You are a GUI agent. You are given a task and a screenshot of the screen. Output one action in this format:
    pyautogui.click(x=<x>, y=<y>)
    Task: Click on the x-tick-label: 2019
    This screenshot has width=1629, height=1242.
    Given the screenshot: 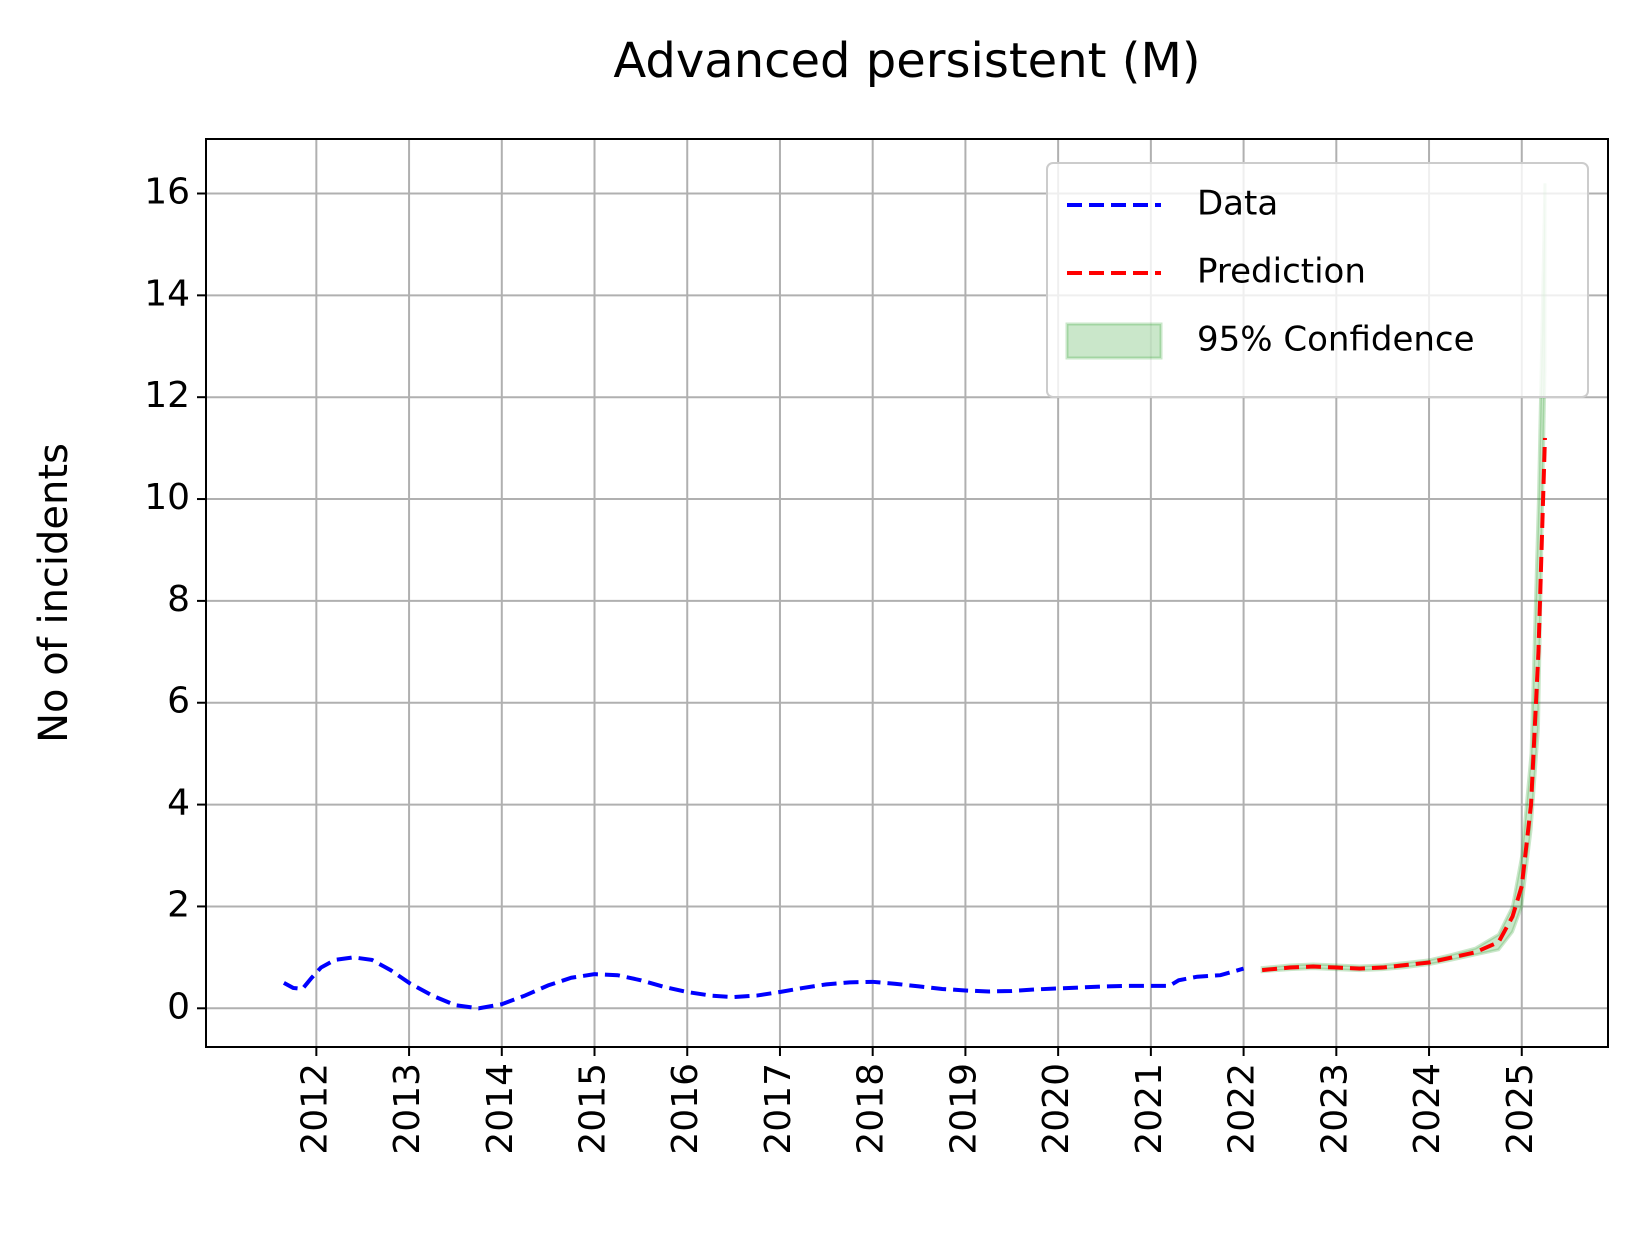 What is the action you would take?
    pyautogui.click(x=963, y=1109)
    